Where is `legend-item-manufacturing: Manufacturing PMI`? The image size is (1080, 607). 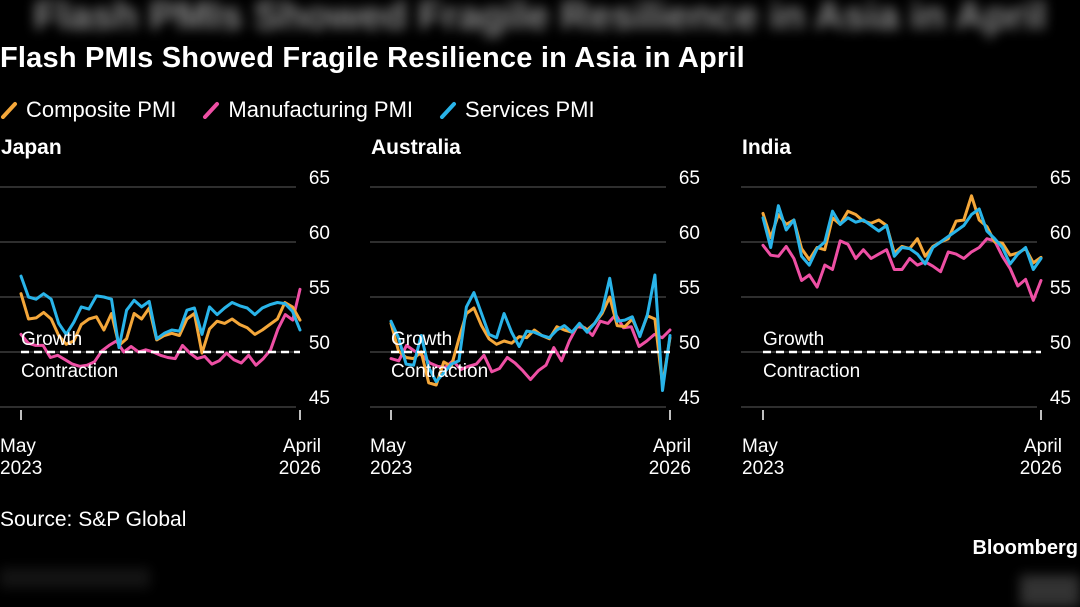
legend-item-manufacturing: Manufacturing PMI is located at coordinates (307, 110).